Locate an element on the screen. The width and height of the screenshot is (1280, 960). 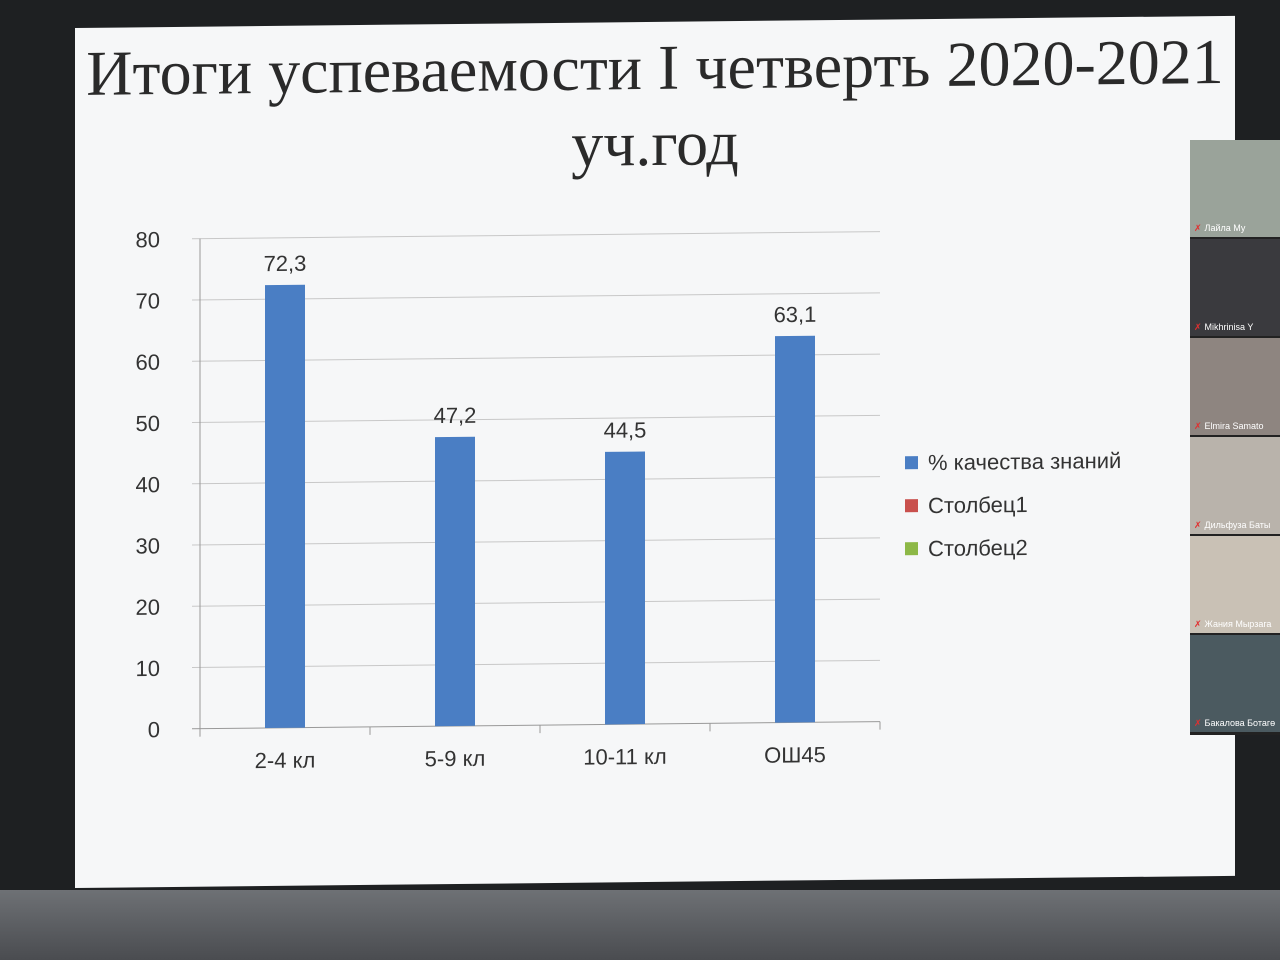
participant-name-text: Elmira Samato is located at coordinates (1234, 426).